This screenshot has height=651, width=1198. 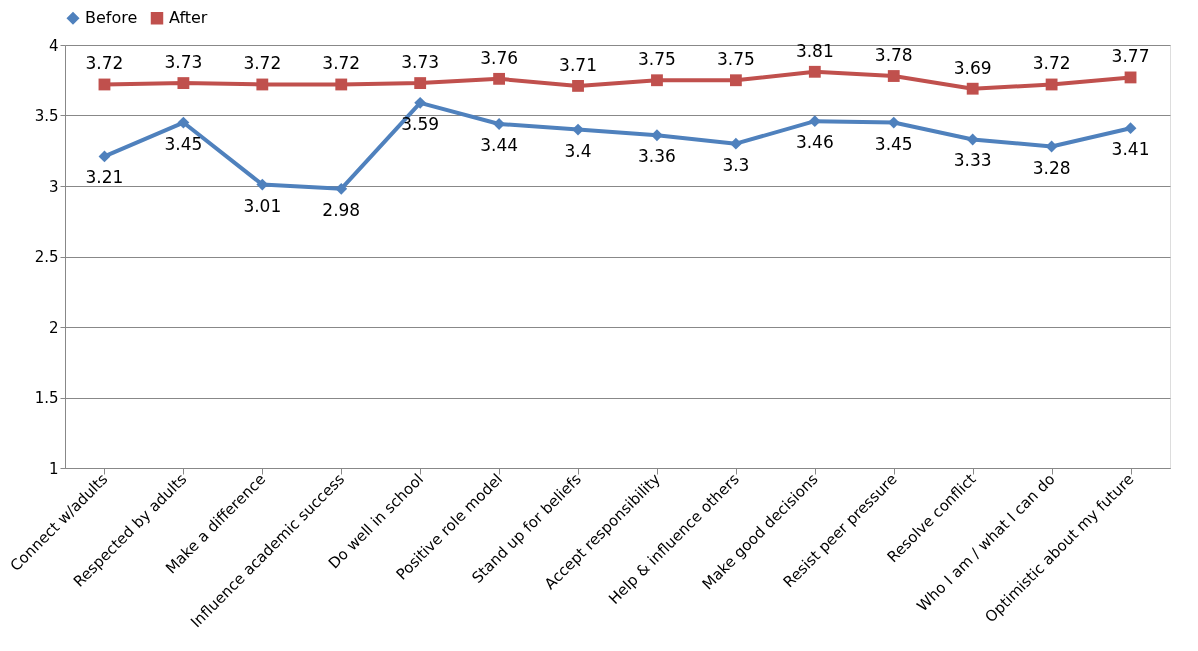 I want to click on data-label: 3.44, so click(x=499, y=144).